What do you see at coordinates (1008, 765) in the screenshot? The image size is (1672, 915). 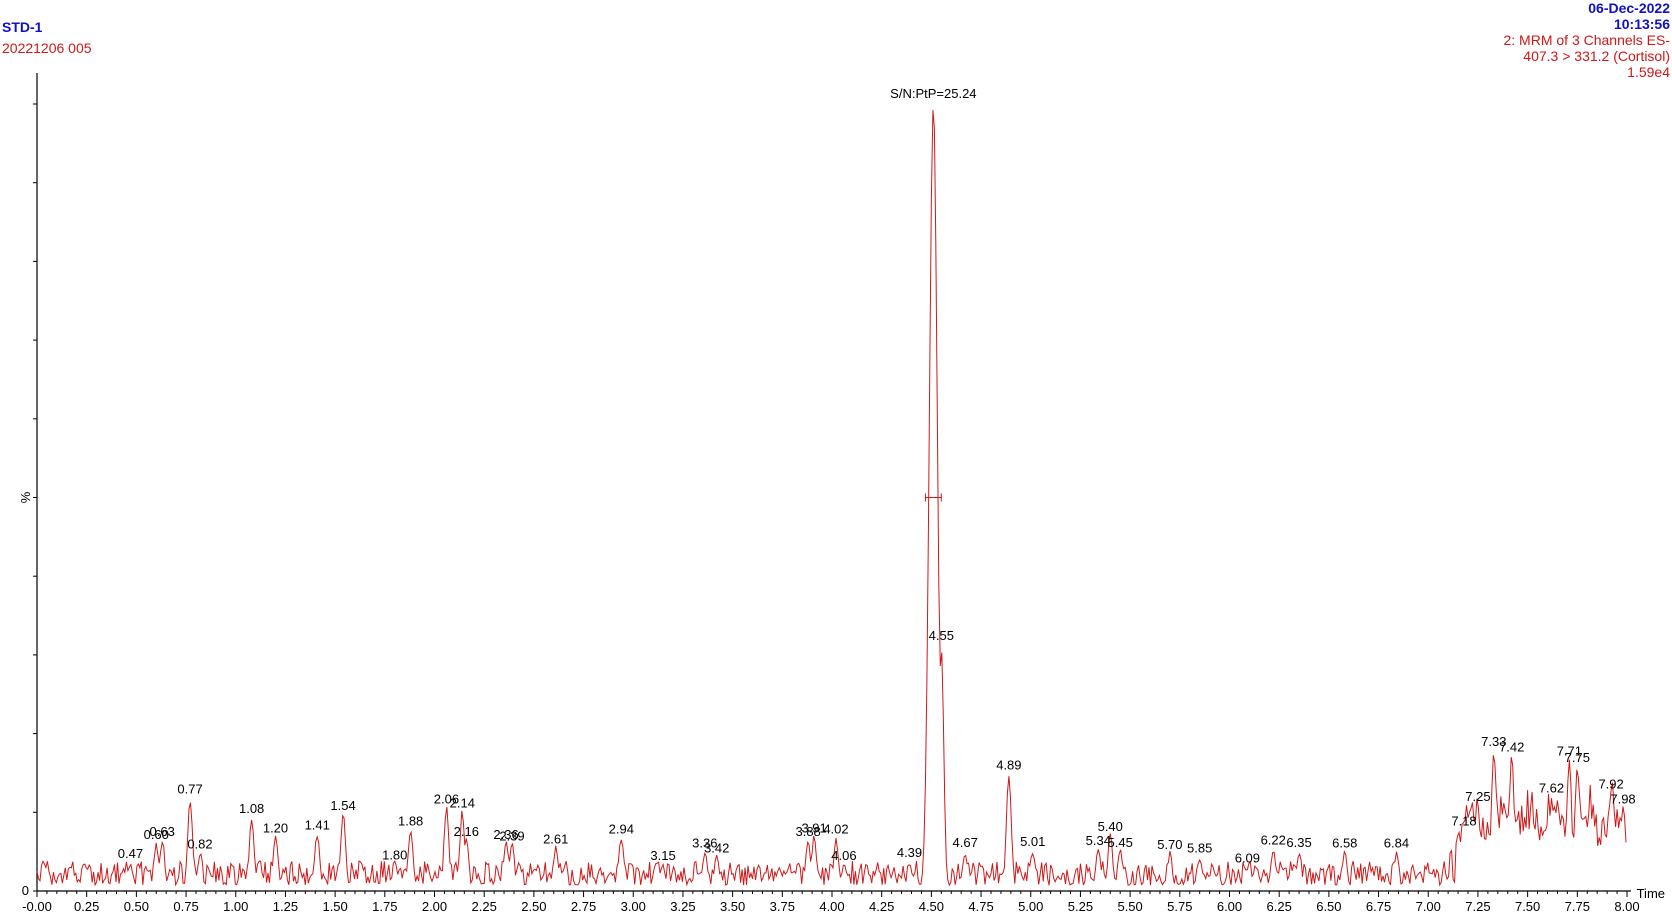 I see `peak-label: 4.89` at bounding box center [1008, 765].